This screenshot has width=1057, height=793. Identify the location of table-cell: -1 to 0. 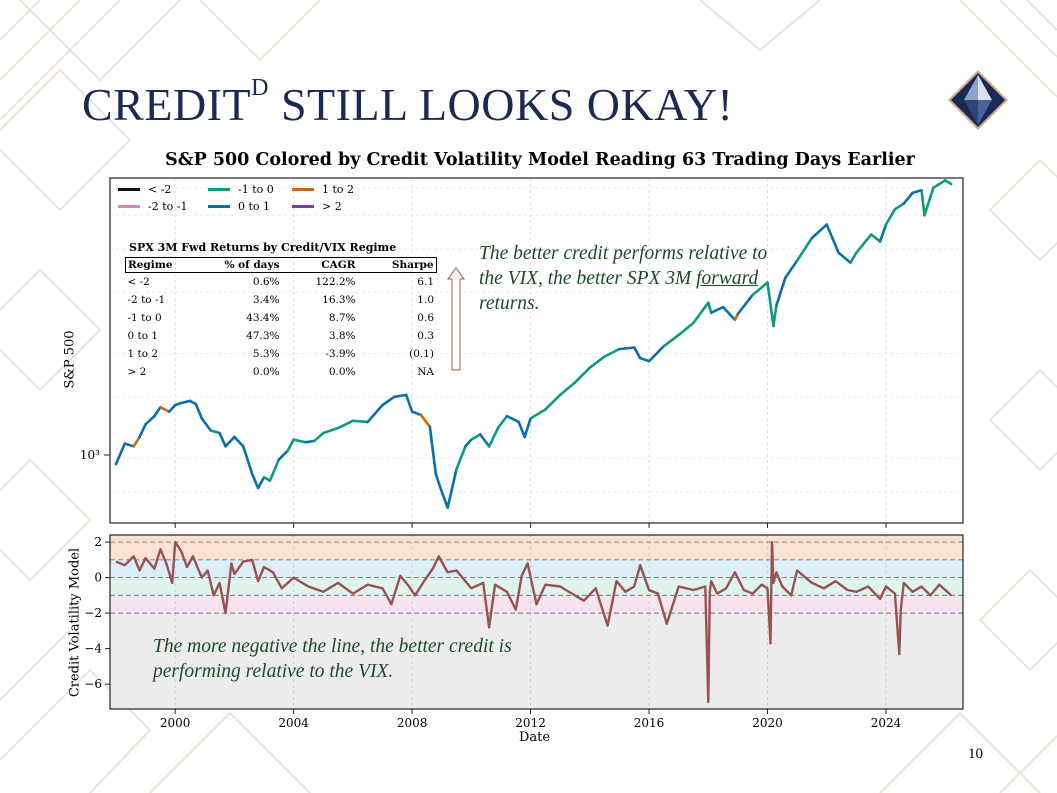
(144, 318).